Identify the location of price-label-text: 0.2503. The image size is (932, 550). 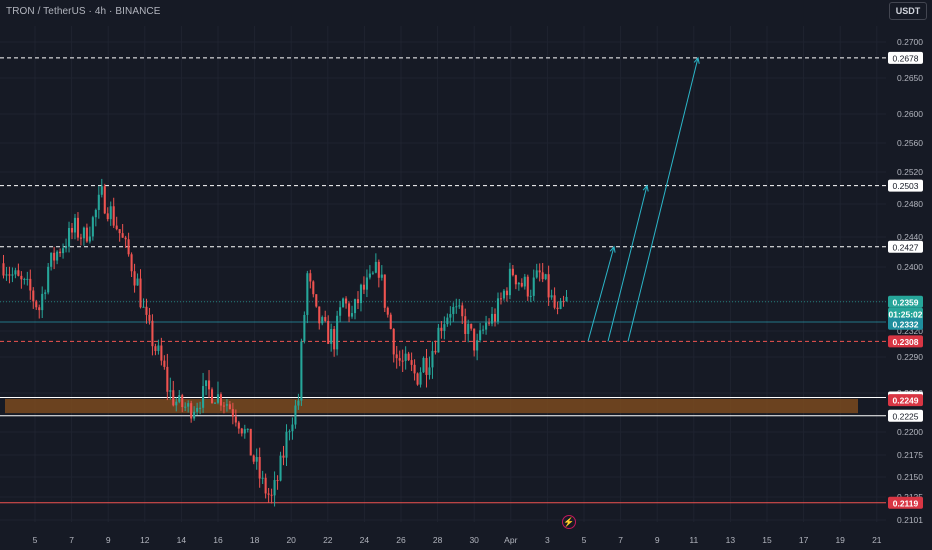
(906, 186).